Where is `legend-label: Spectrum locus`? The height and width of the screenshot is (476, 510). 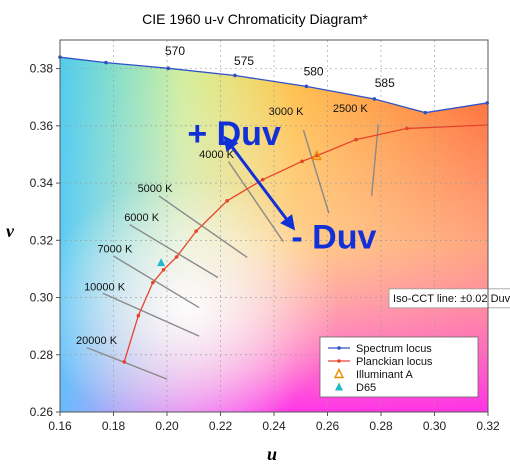
legend-label: Spectrum locus is located at coordinates (394, 349).